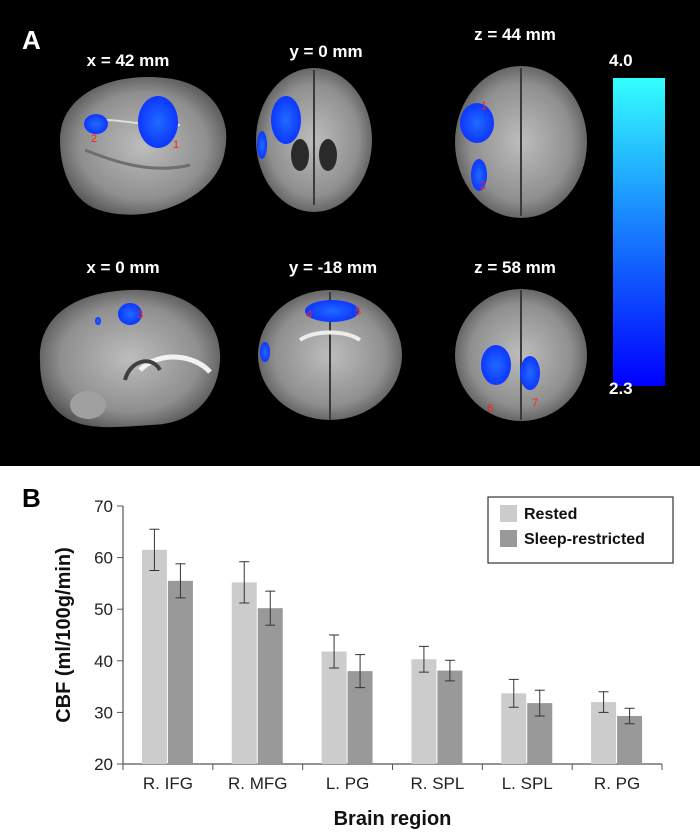 The image size is (700, 835). I want to click on x-tick-label: R. PG, so click(617, 783).